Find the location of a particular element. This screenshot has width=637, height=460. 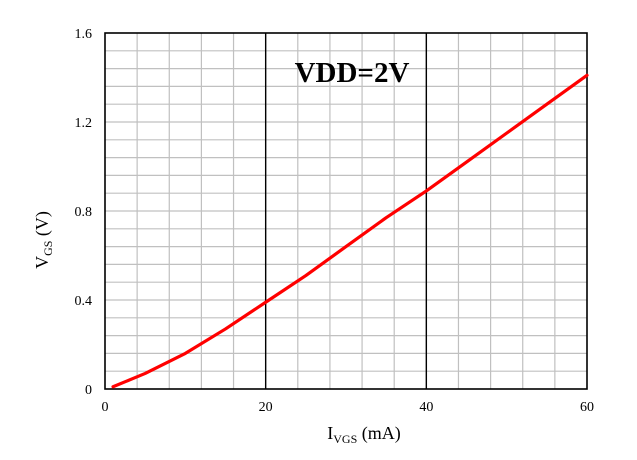

y-axis-label: VGS (V) is located at coordinates (43, 240).